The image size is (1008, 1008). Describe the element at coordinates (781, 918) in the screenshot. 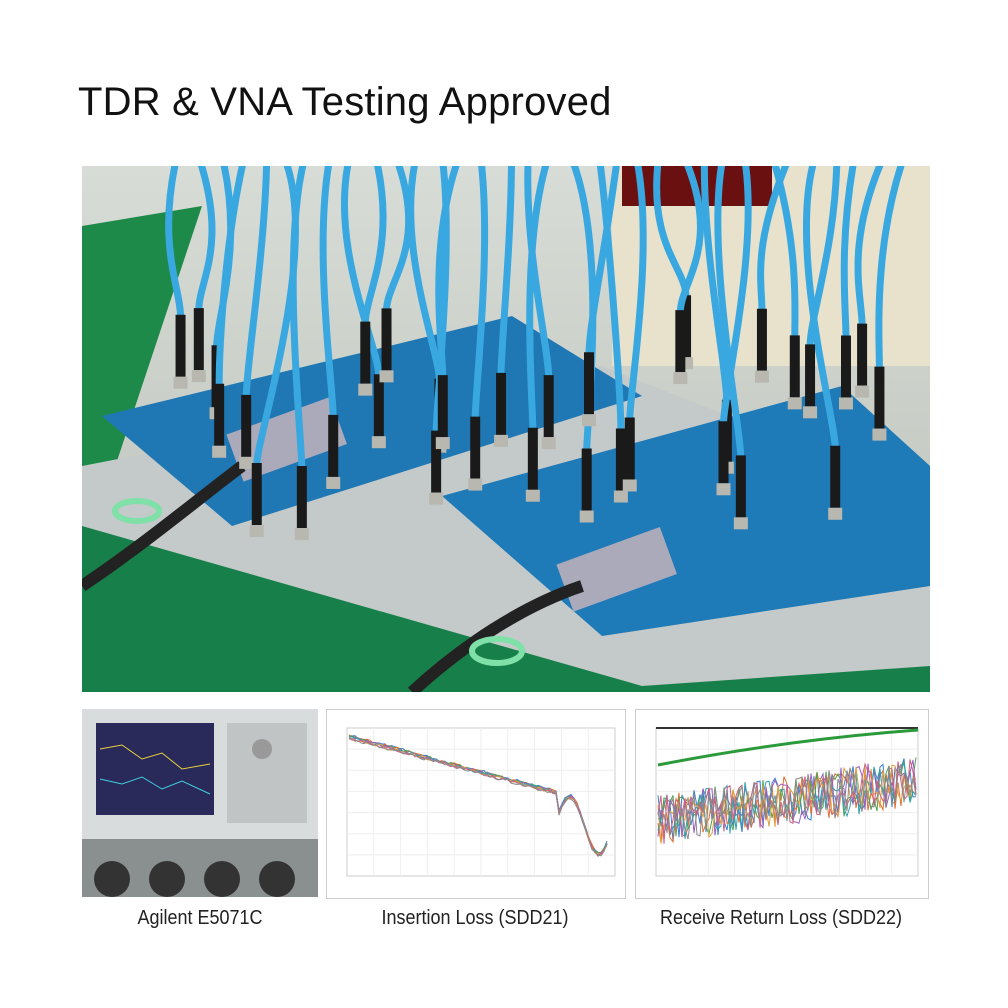

I see `caption-return-loss: Receive Return Loss (SDD22)` at that location.